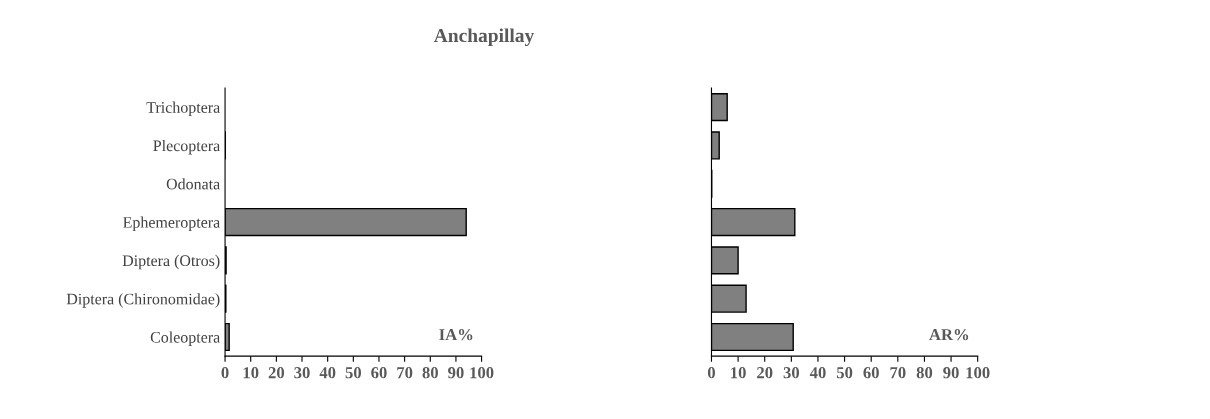 This screenshot has height=419, width=1210. What do you see at coordinates (183, 109) in the screenshot?
I see `y-tick-label: Trichoptera` at bounding box center [183, 109].